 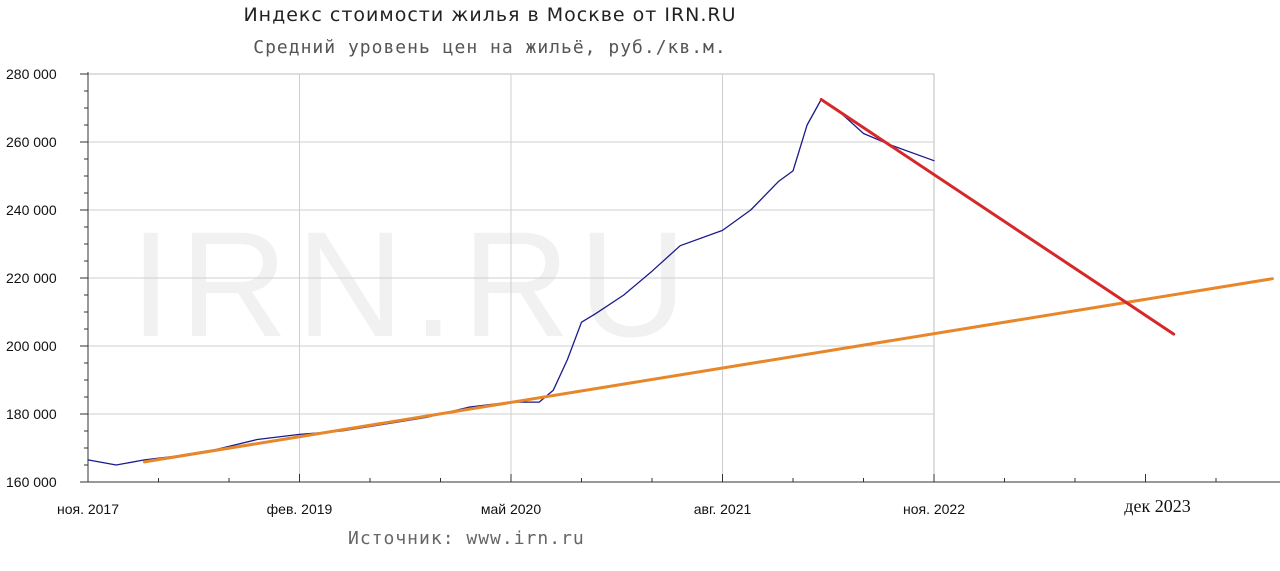 I want to click on y-tick-label: 260 000, so click(x=31, y=142).